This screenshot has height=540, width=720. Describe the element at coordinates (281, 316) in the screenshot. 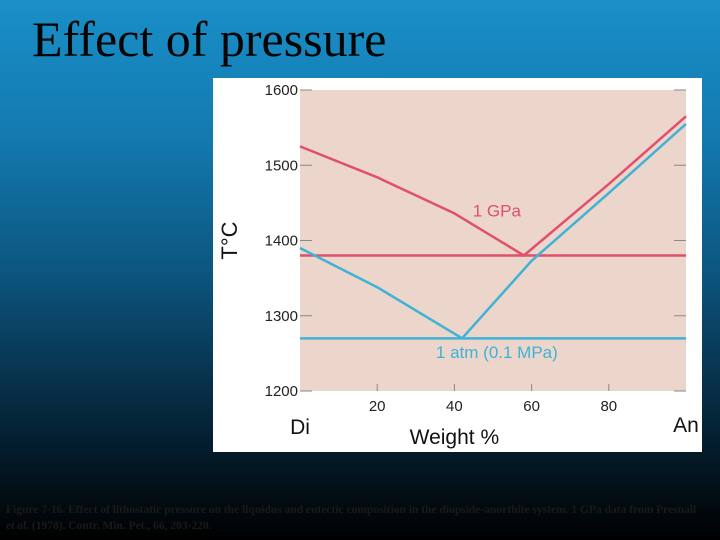

I see `y-tick-label-1300: 1300` at that location.